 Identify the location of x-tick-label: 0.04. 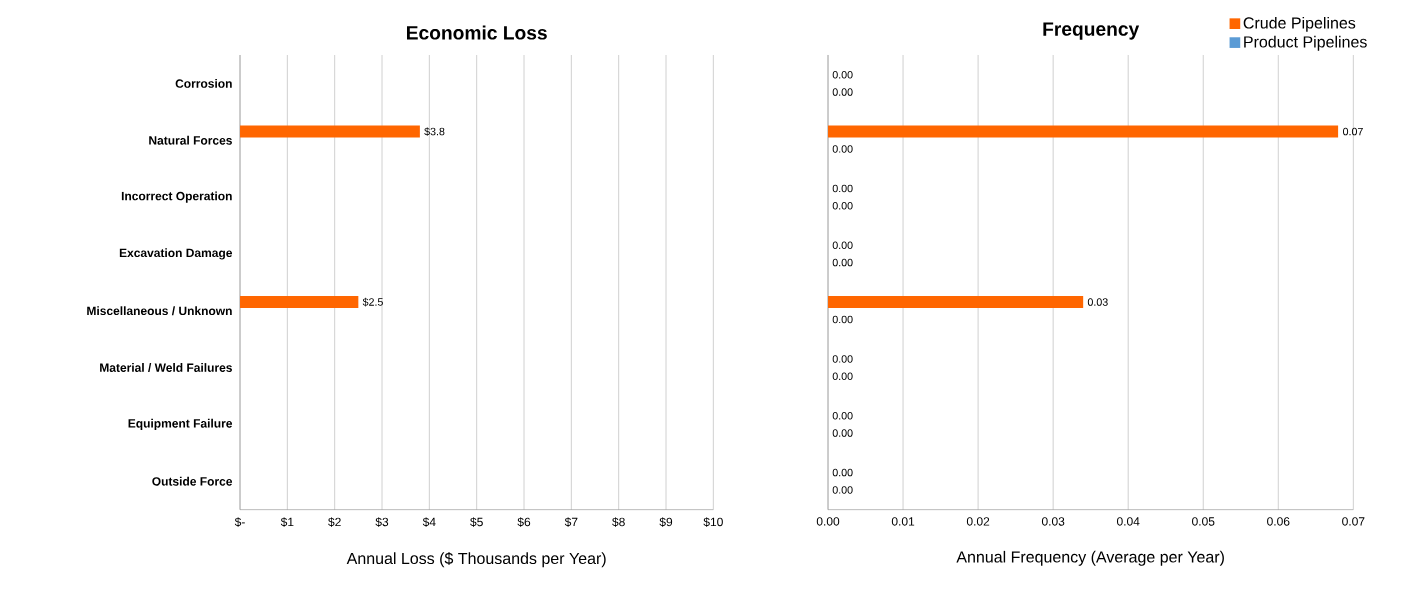
(1128, 521).